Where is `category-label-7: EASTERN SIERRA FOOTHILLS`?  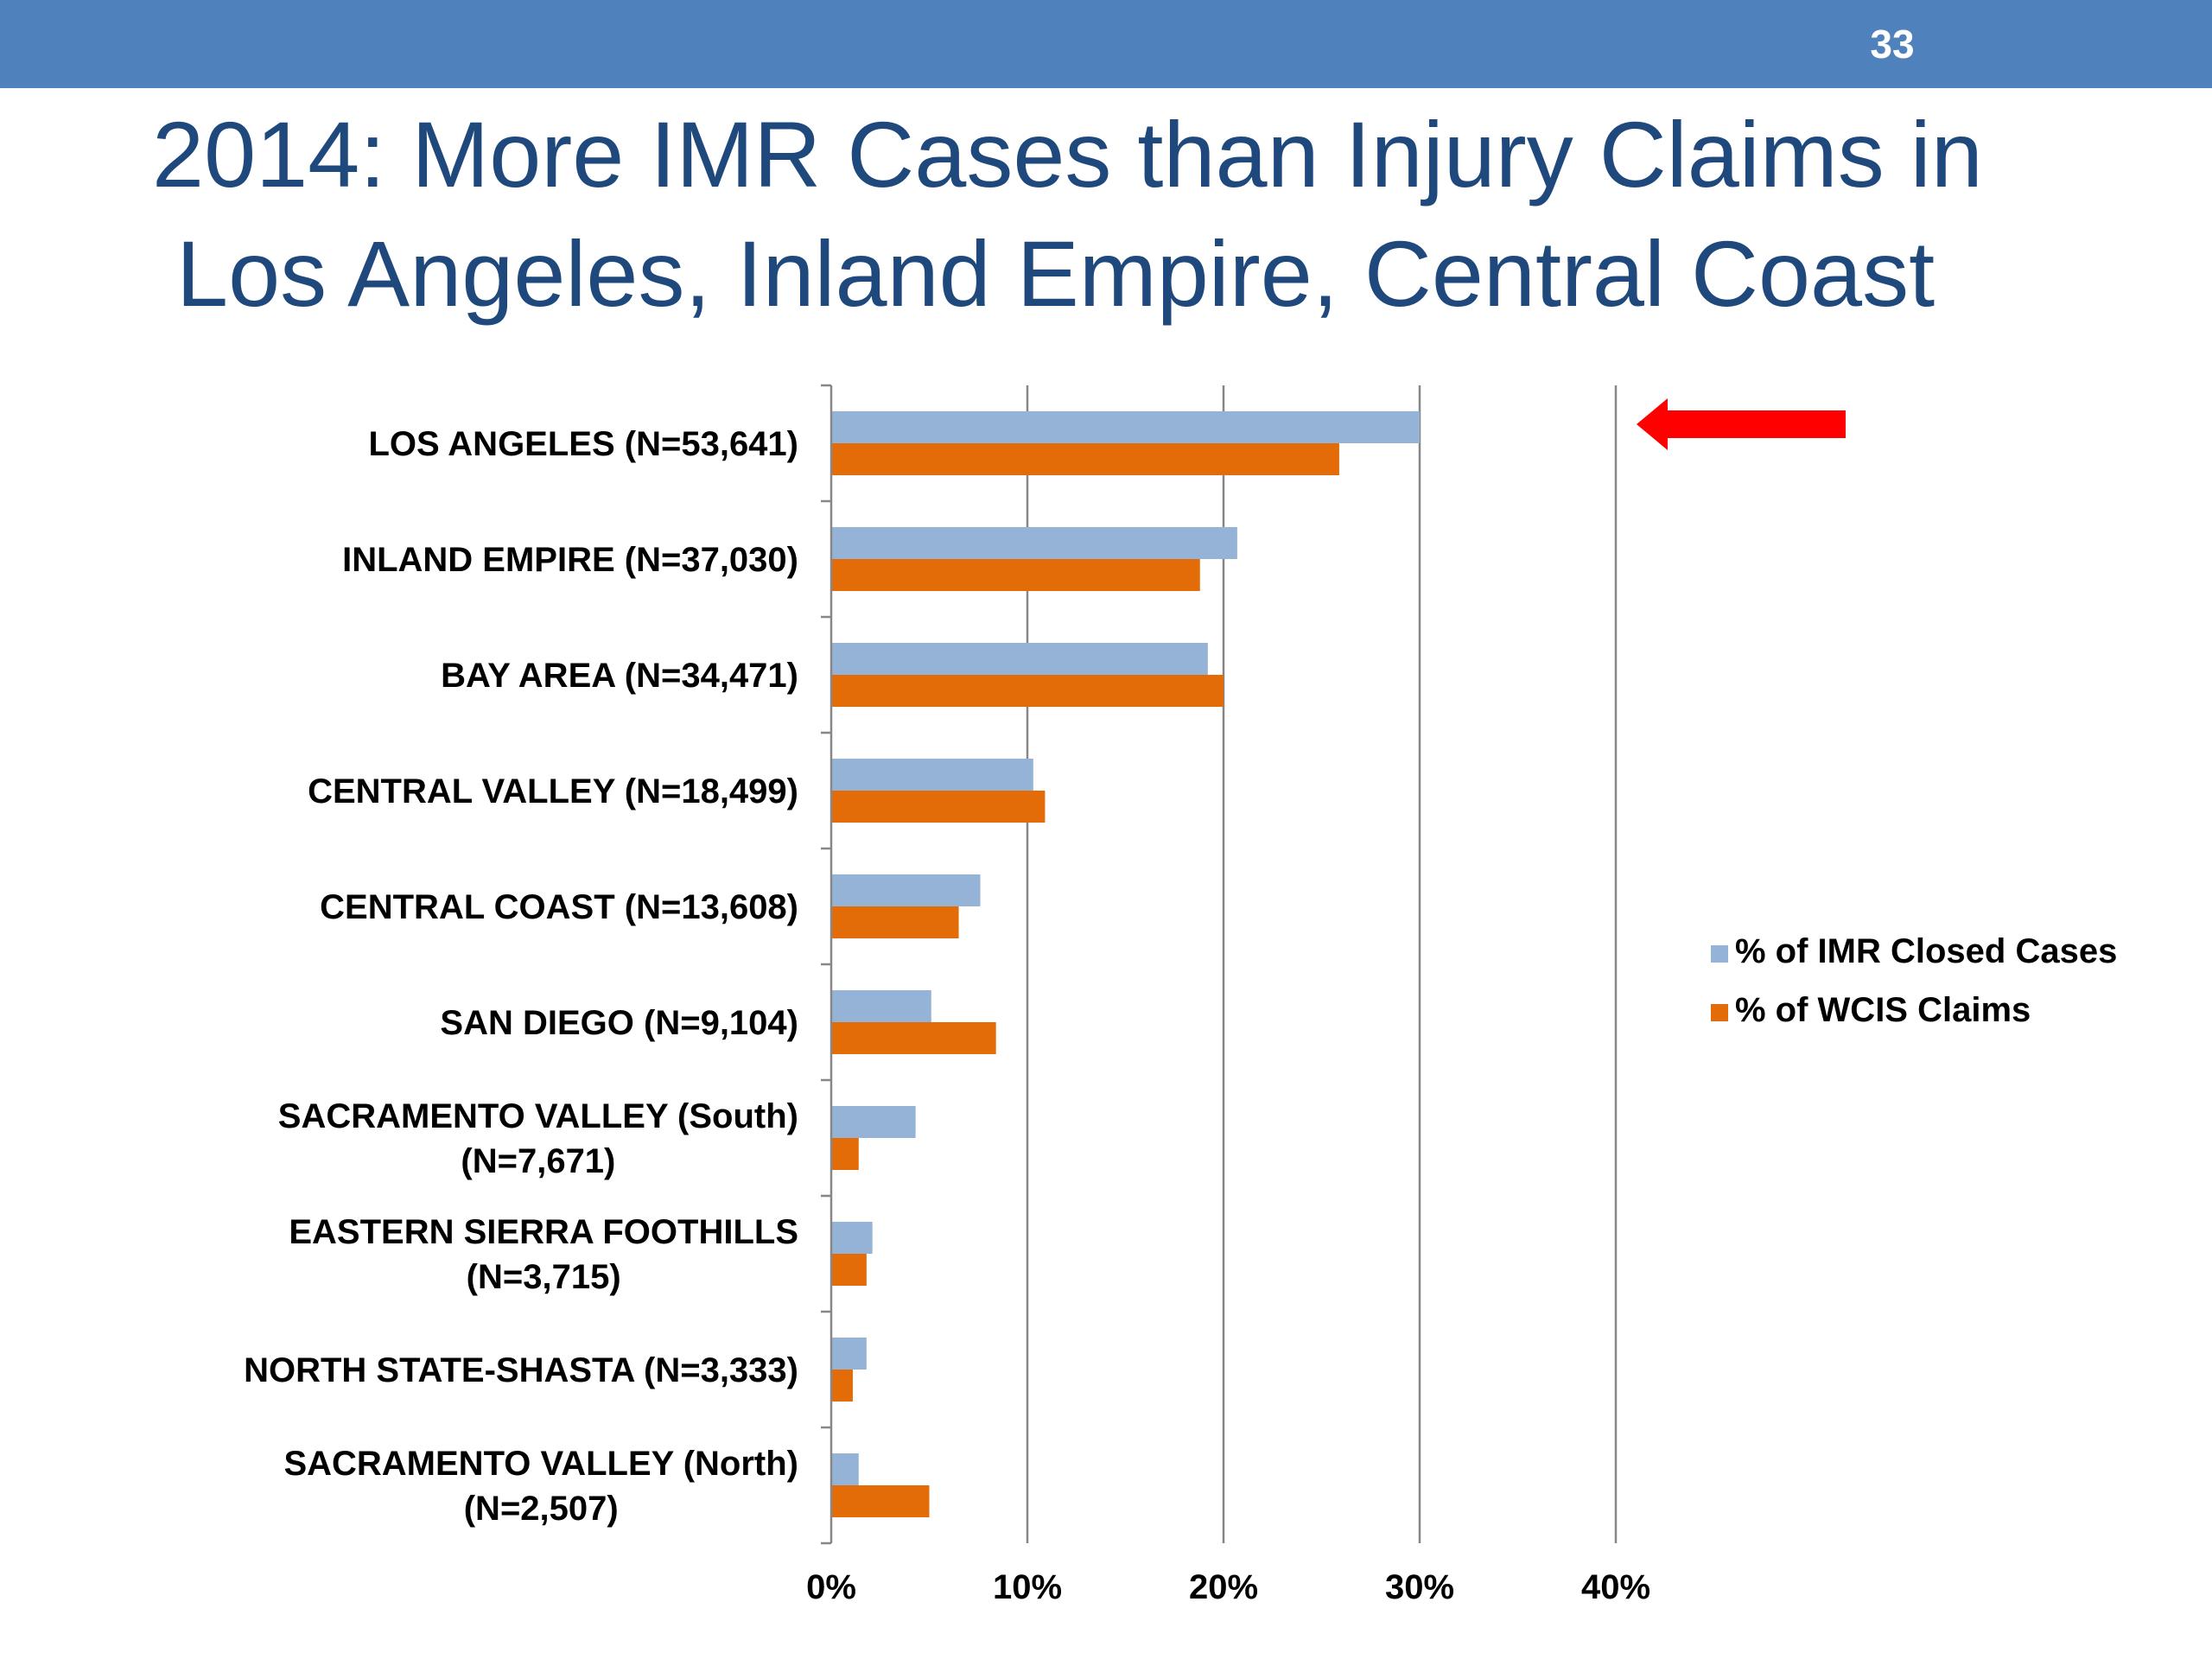
category-label-7: EASTERN SIERRA FOOTHILLS is located at coordinates (543, 1232).